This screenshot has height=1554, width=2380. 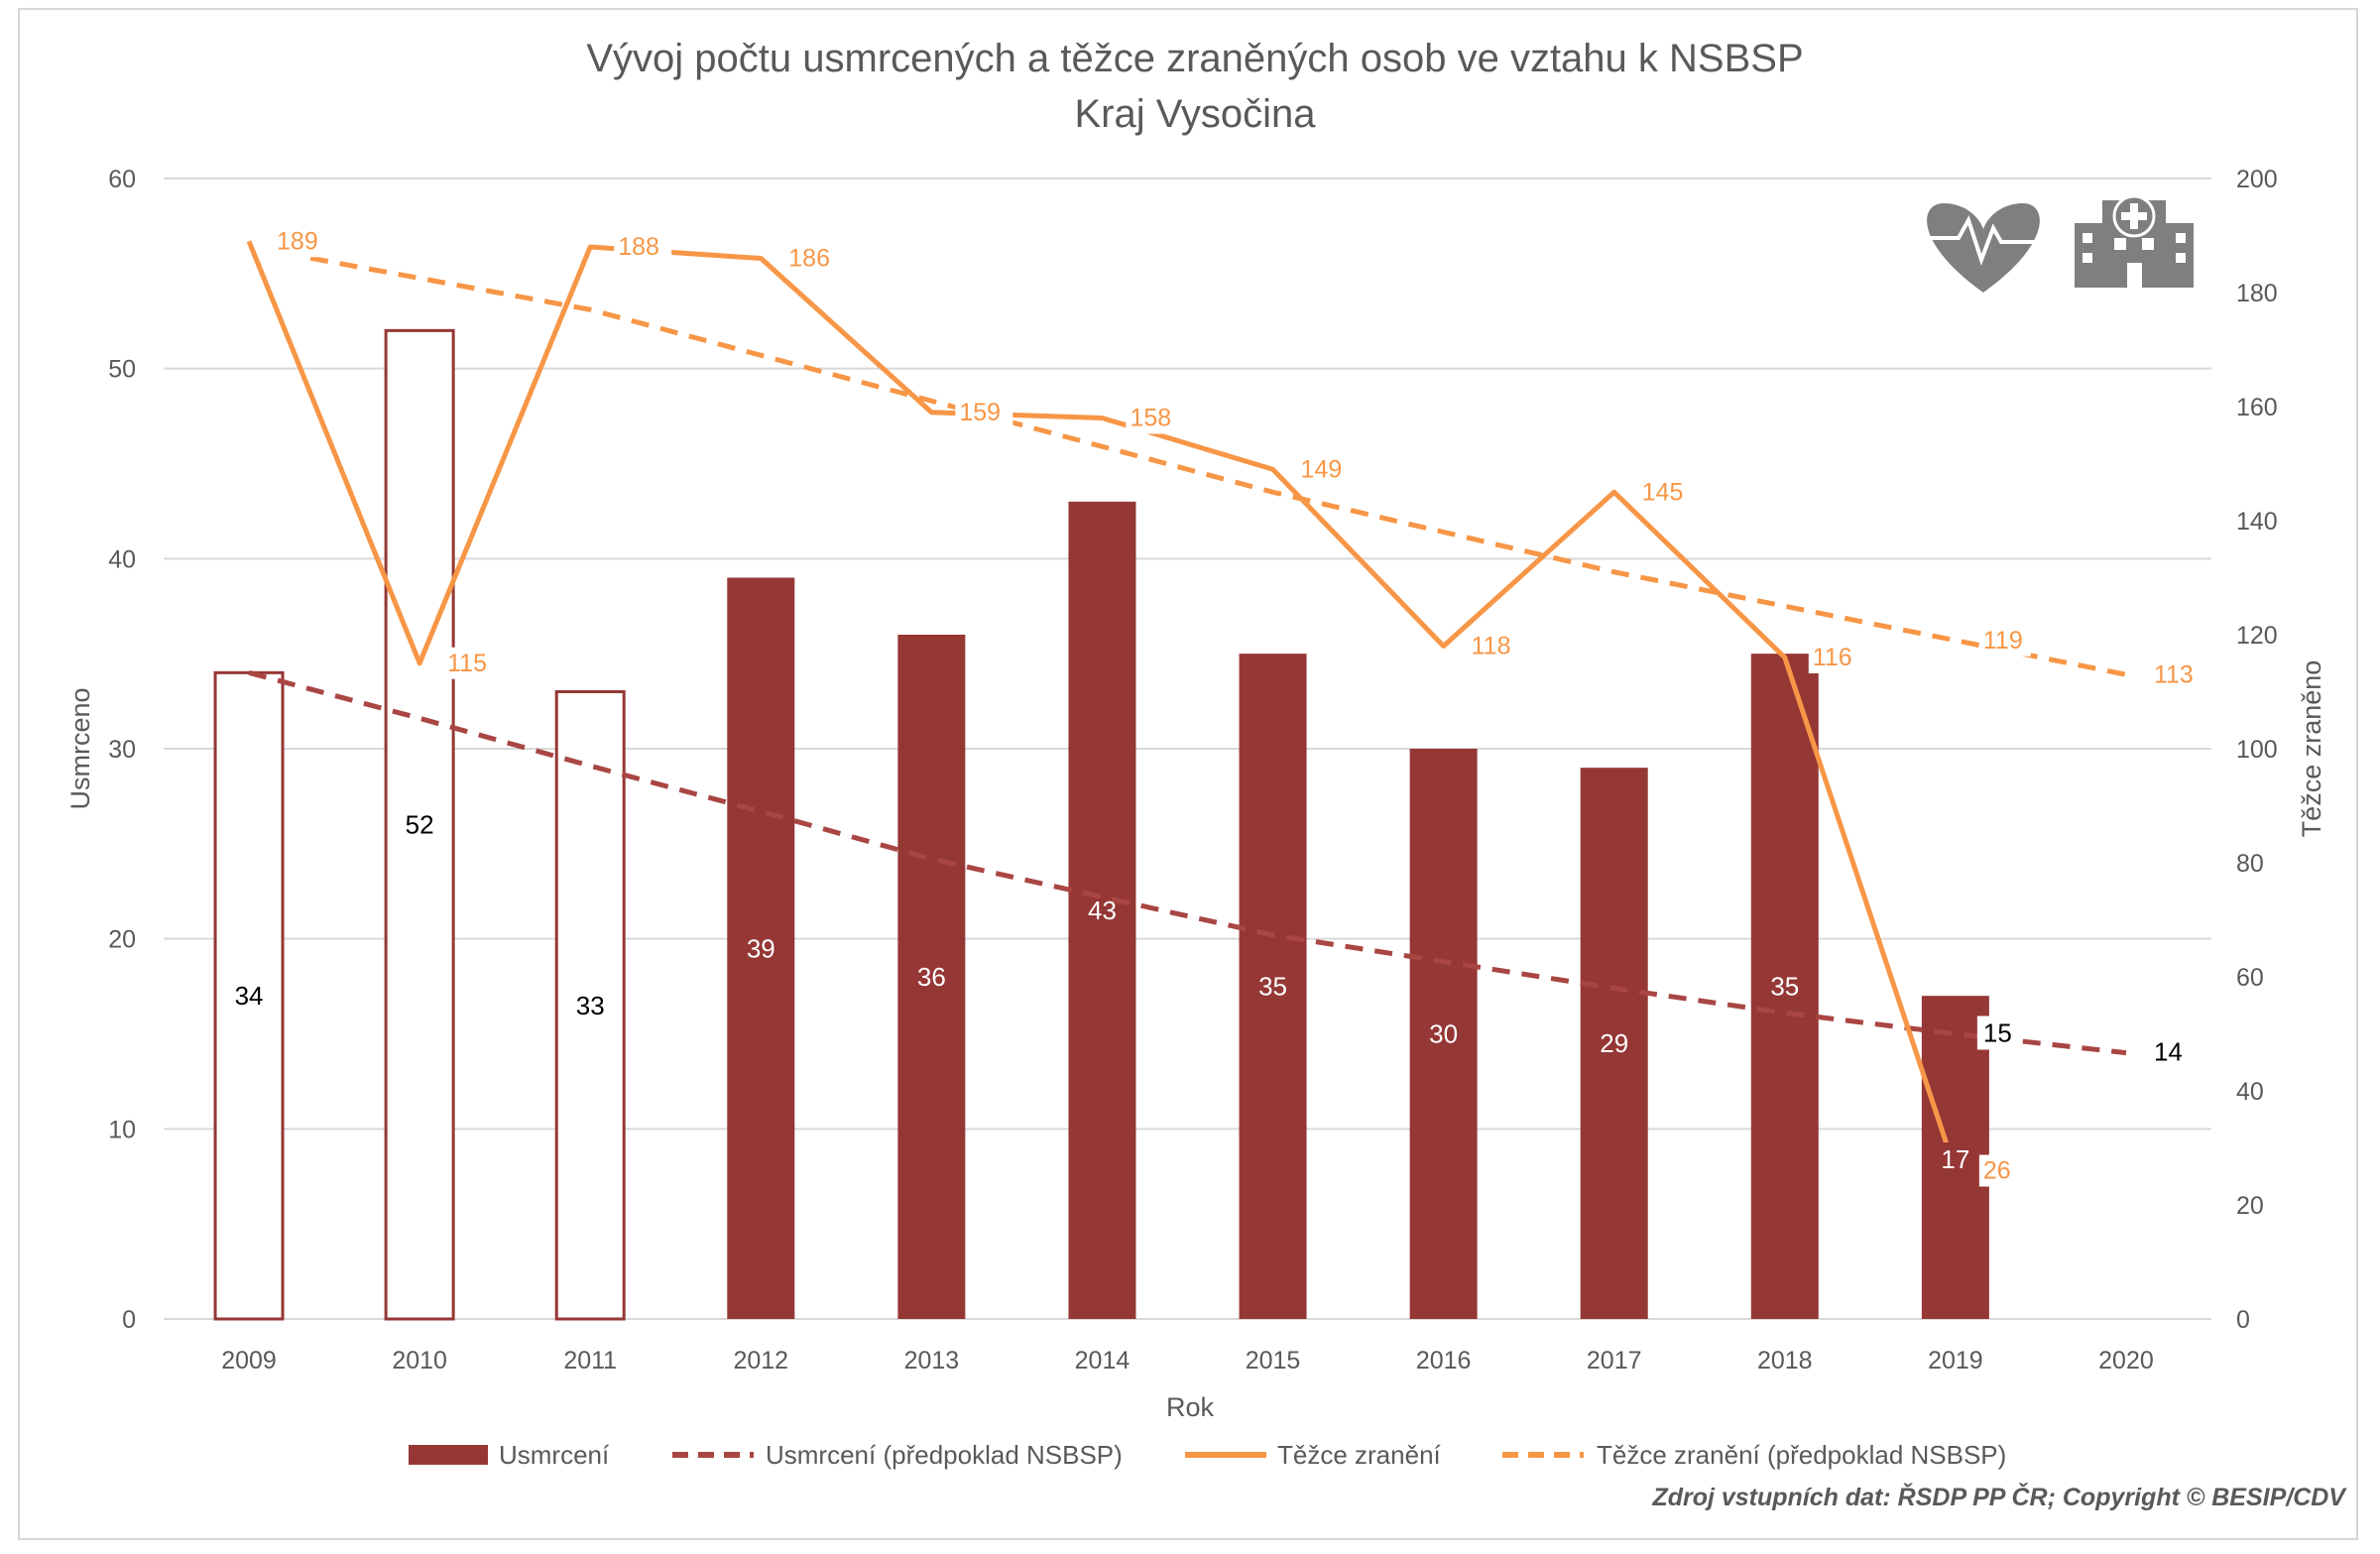 I want to click on x-axis-label: Rok, so click(x=1190, y=1407).